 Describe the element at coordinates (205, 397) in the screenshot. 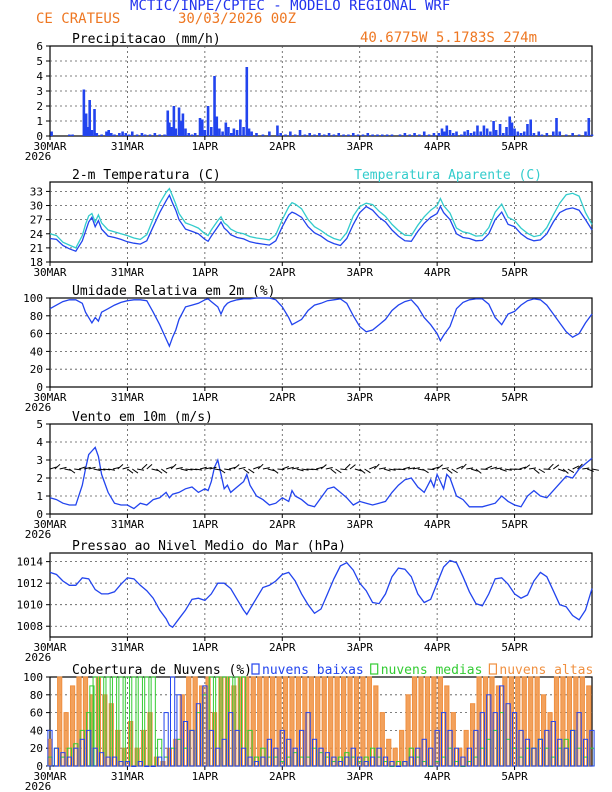

I see `panel-2-xtick-label: 1APR` at that location.